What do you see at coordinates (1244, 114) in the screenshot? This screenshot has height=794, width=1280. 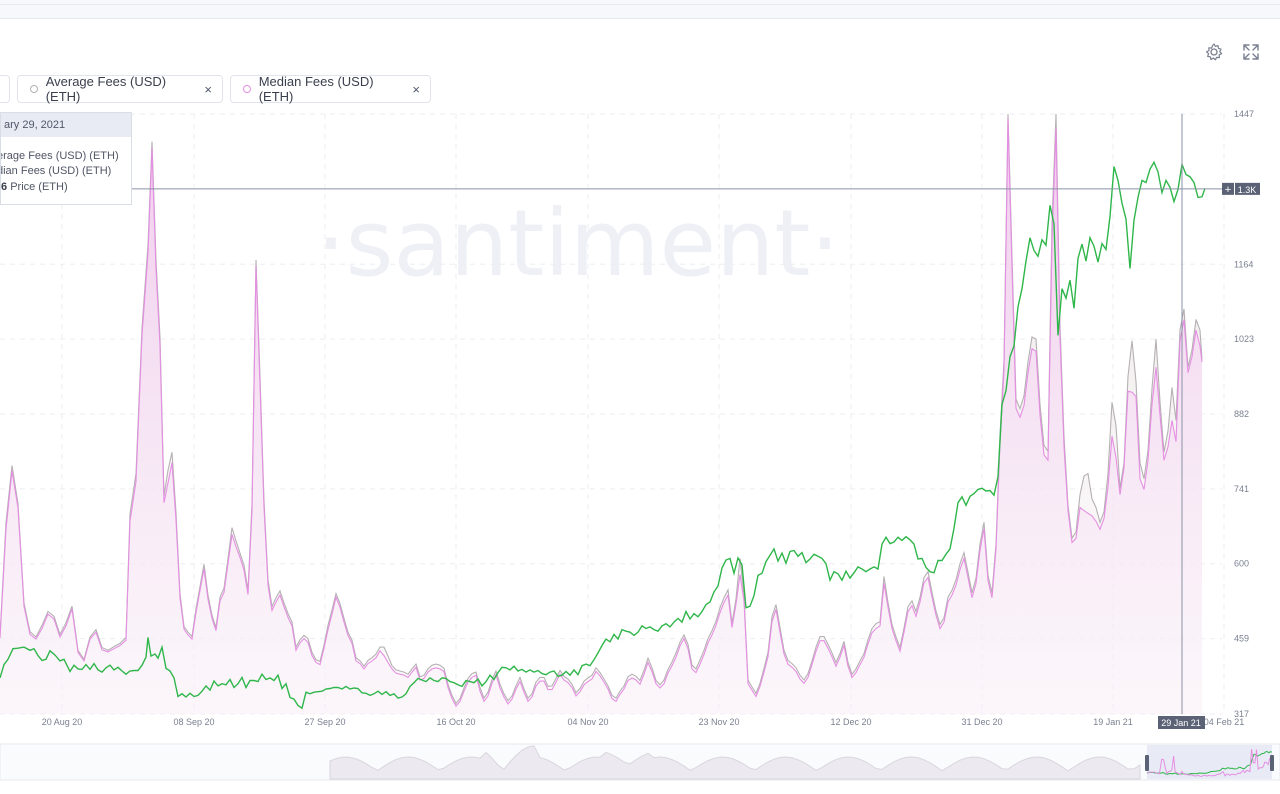 I see `y-tick-label: 1447` at bounding box center [1244, 114].